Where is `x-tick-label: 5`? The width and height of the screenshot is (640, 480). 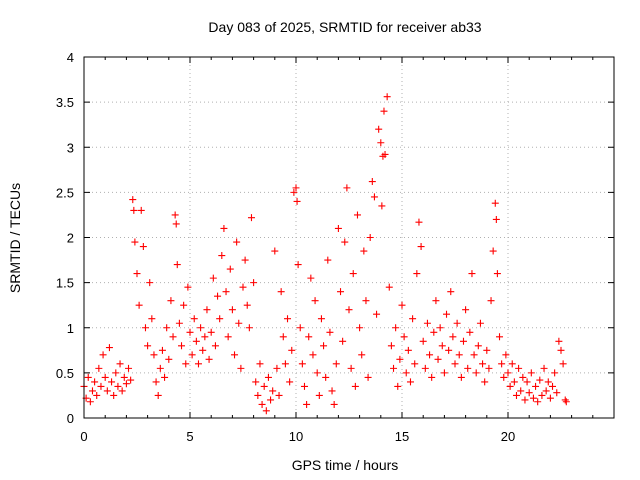
x-tick-label: 5 is located at coordinates (189, 436).